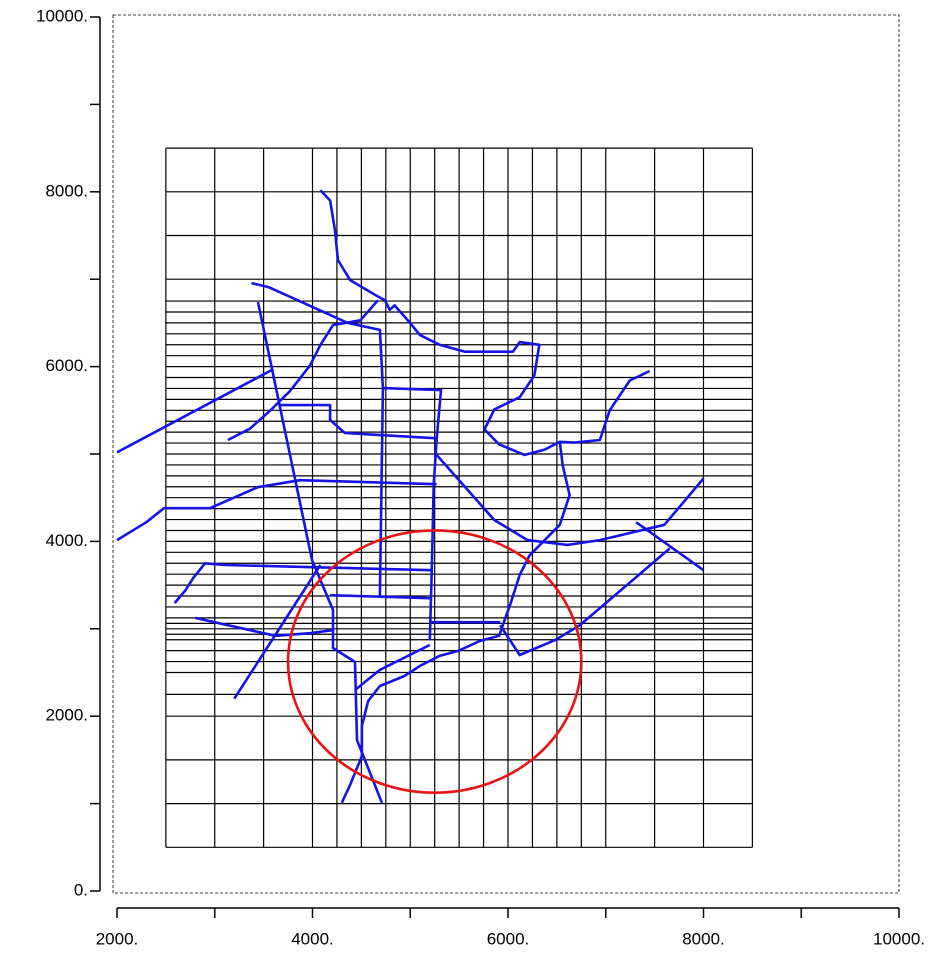  I want to click on x-tick-label: 10000., so click(899, 938).